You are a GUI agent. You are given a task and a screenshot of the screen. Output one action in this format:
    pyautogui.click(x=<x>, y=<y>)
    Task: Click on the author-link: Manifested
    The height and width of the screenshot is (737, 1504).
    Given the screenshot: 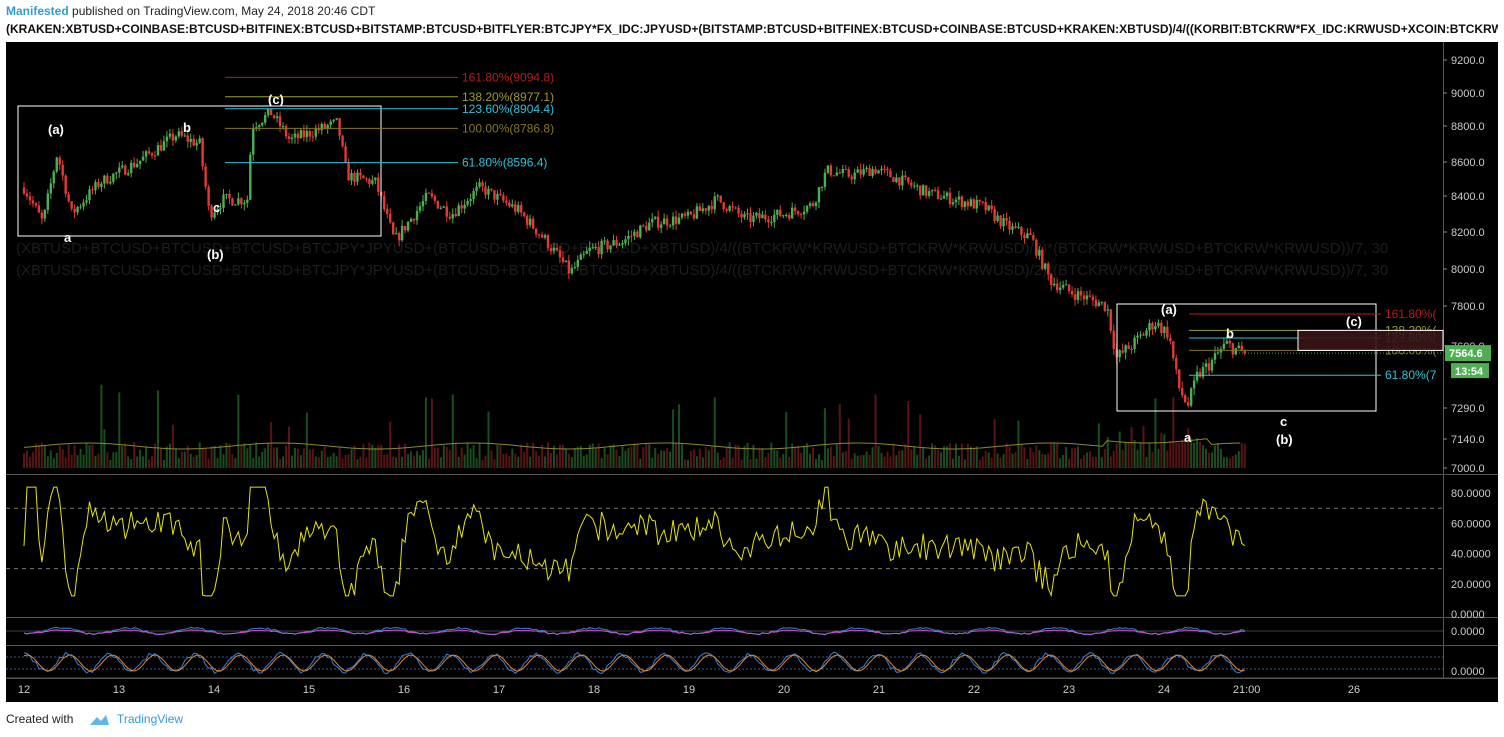 What is the action you would take?
    pyautogui.click(x=37, y=11)
    